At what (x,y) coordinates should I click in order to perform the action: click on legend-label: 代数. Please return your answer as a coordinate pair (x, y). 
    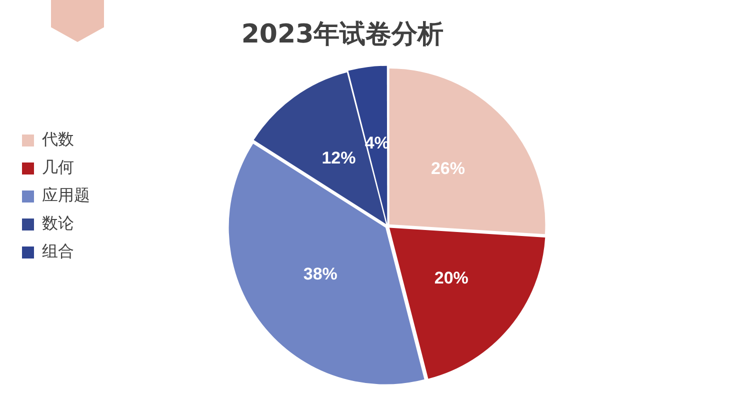
    Looking at the image, I should click on (57, 139).